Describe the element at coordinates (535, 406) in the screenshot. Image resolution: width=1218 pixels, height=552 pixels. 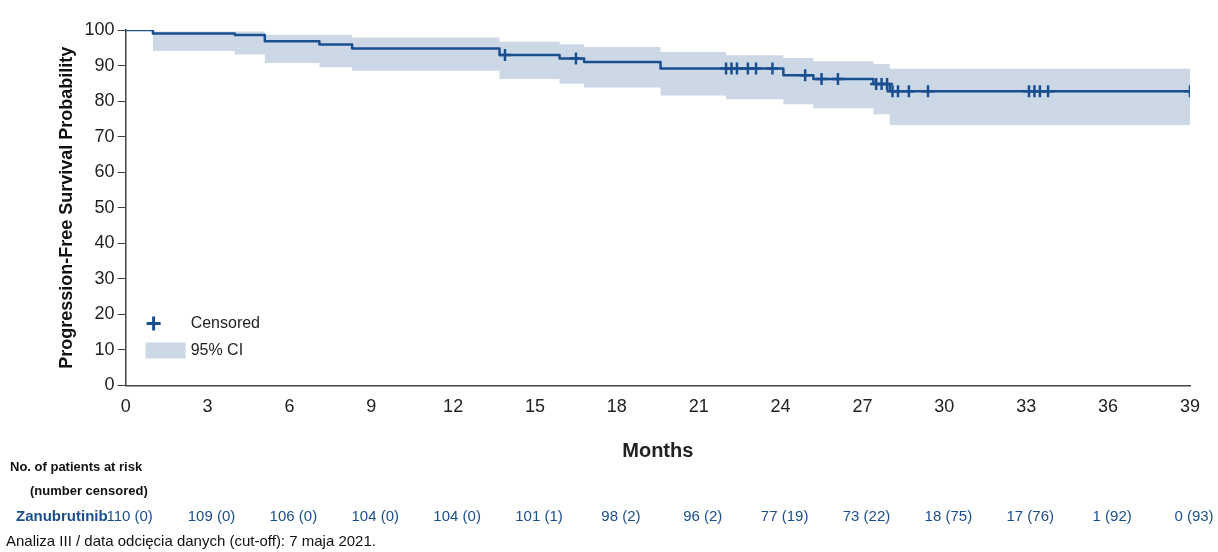
I see `x-tick-label: 15` at that location.